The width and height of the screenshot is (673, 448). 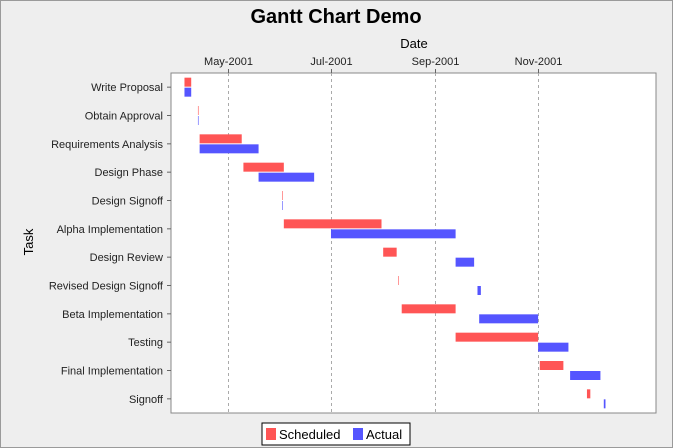 What do you see at coordinates (436, 62) in the screenshot?
I see `x-tick-label: Sep-2001` at bounding box center [436, 62].